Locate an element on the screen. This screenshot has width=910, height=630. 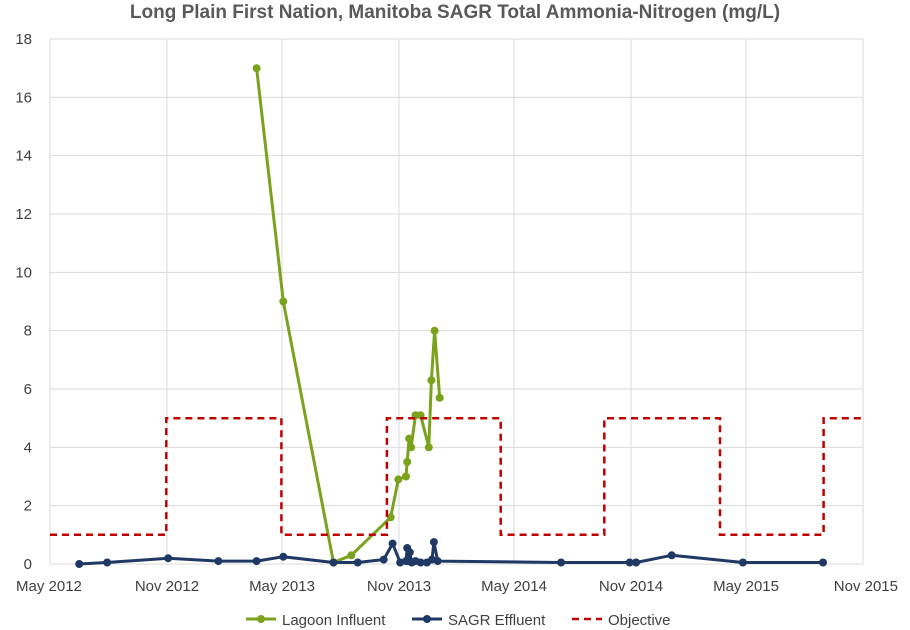
y-tick-label: 10 is located at coordinates (23, 272).